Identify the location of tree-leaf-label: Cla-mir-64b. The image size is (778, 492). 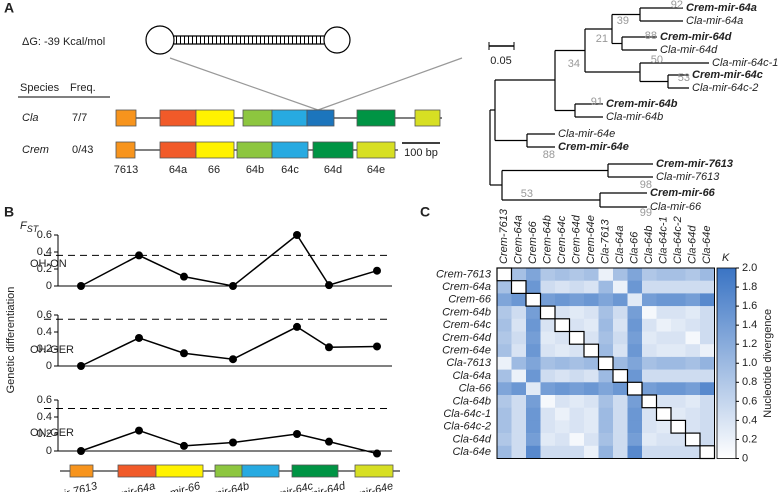
(634, 117).